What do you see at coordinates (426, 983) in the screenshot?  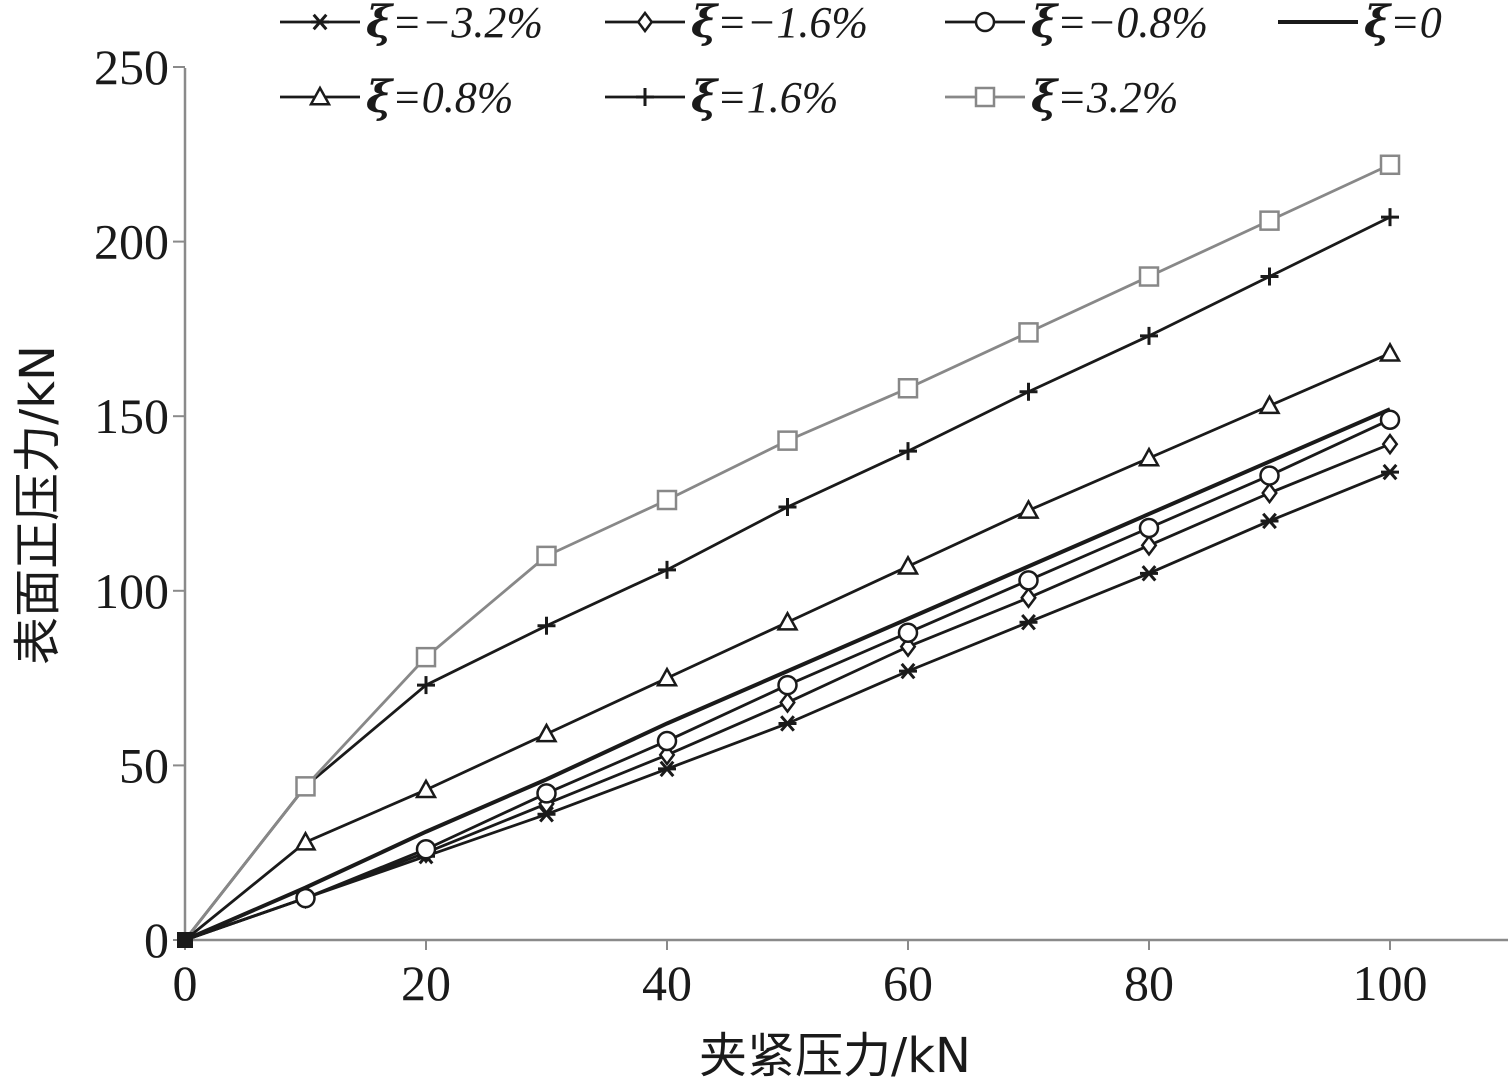 I see `x-tick-label: 20` at bounding box center [426, 983].